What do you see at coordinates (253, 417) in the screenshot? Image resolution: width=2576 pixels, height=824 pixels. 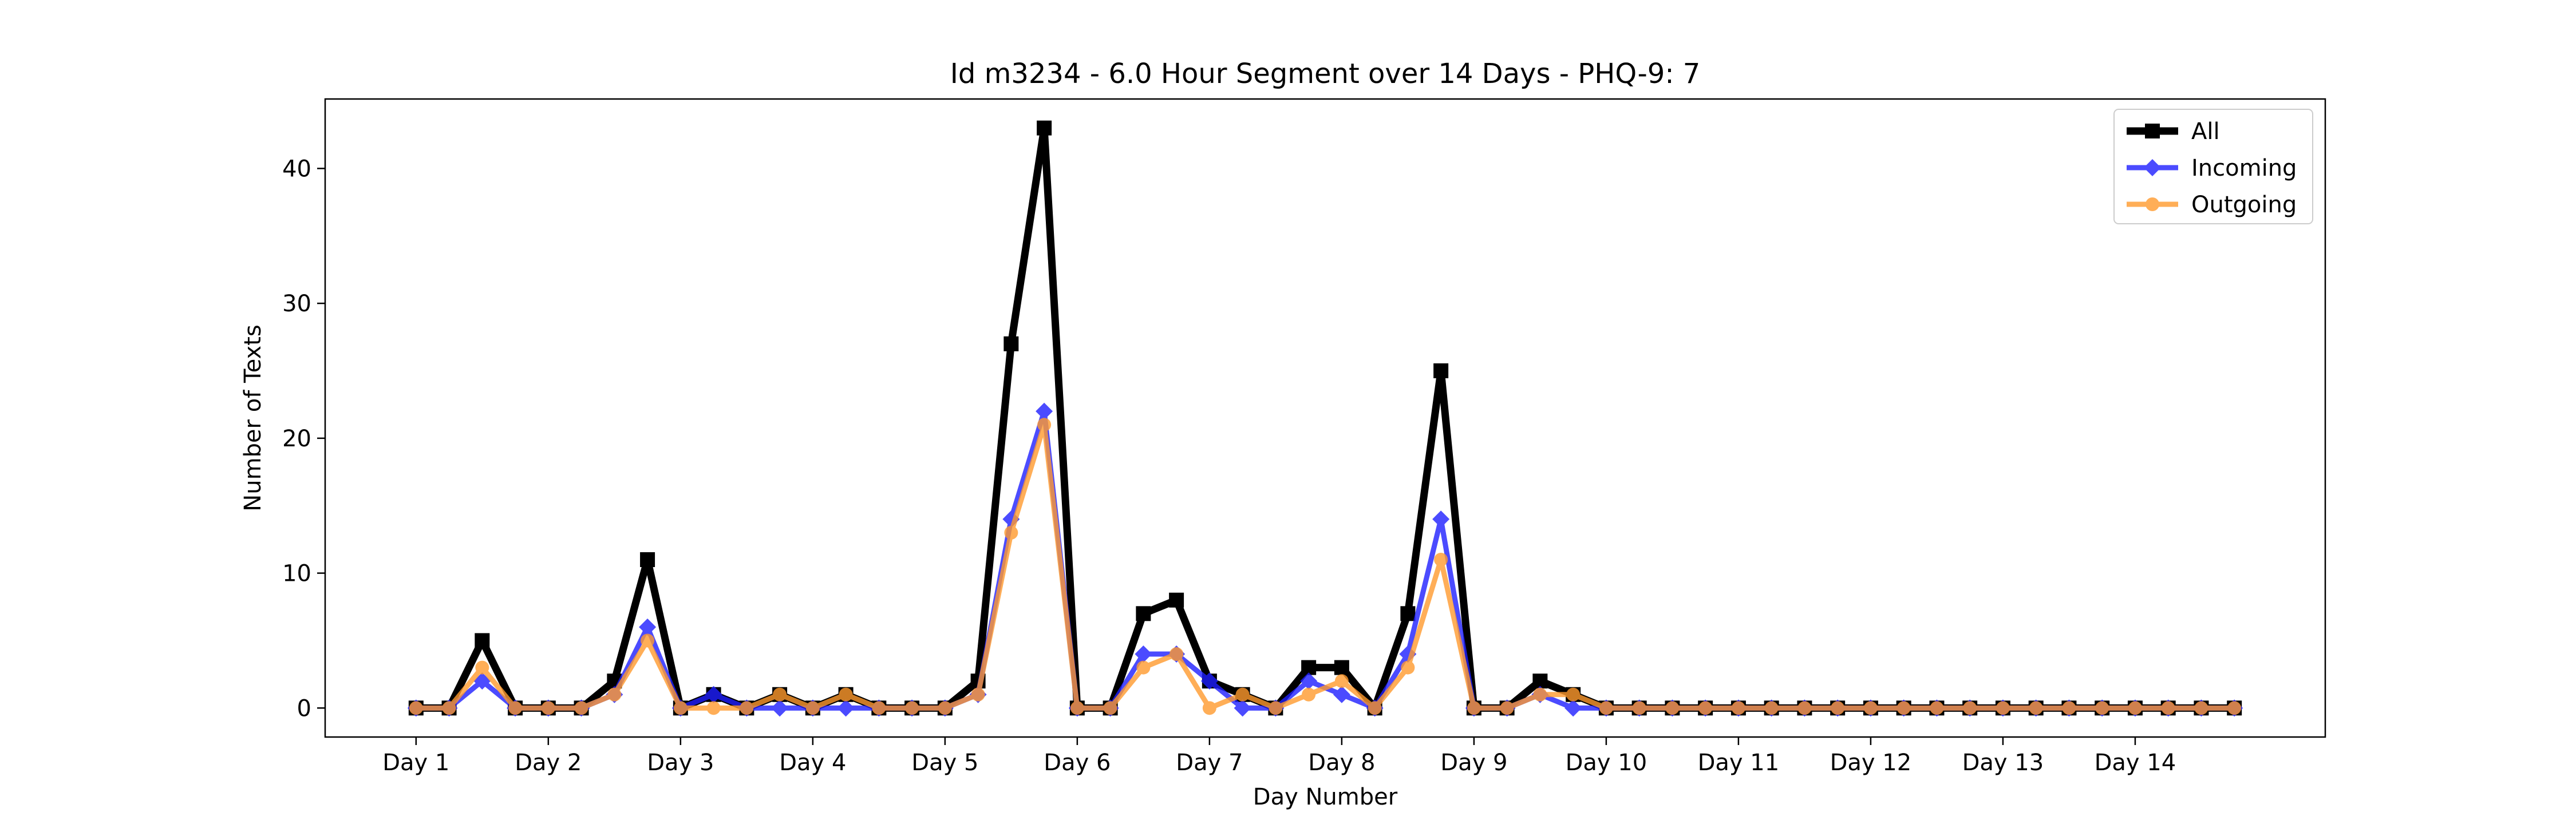 I see `y-axis-label: Number of Texts` at bounding box center [253, 417].